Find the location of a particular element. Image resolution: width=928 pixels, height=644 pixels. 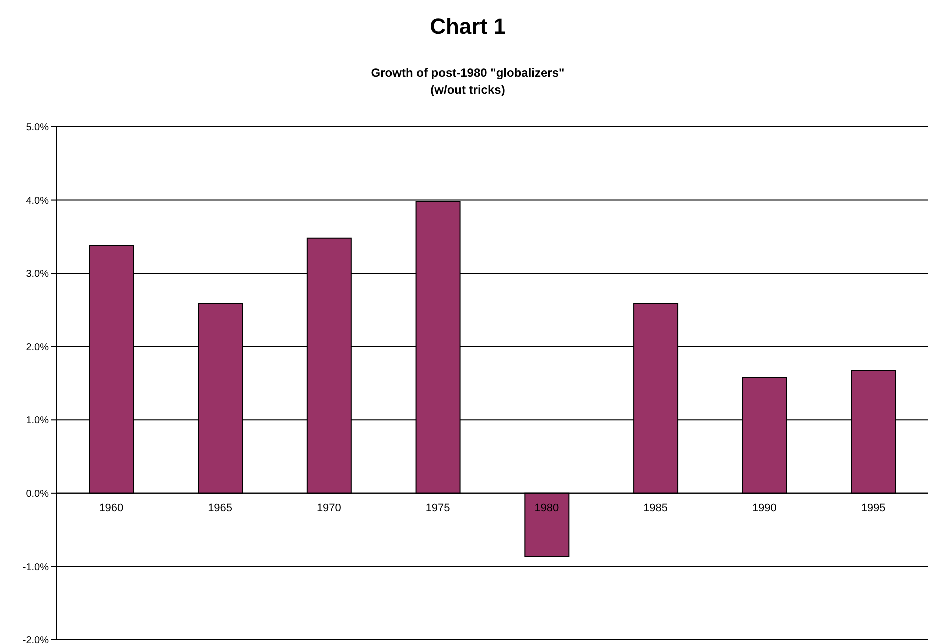

x-tick-label: 1980 is located at coordinates (547, 508).